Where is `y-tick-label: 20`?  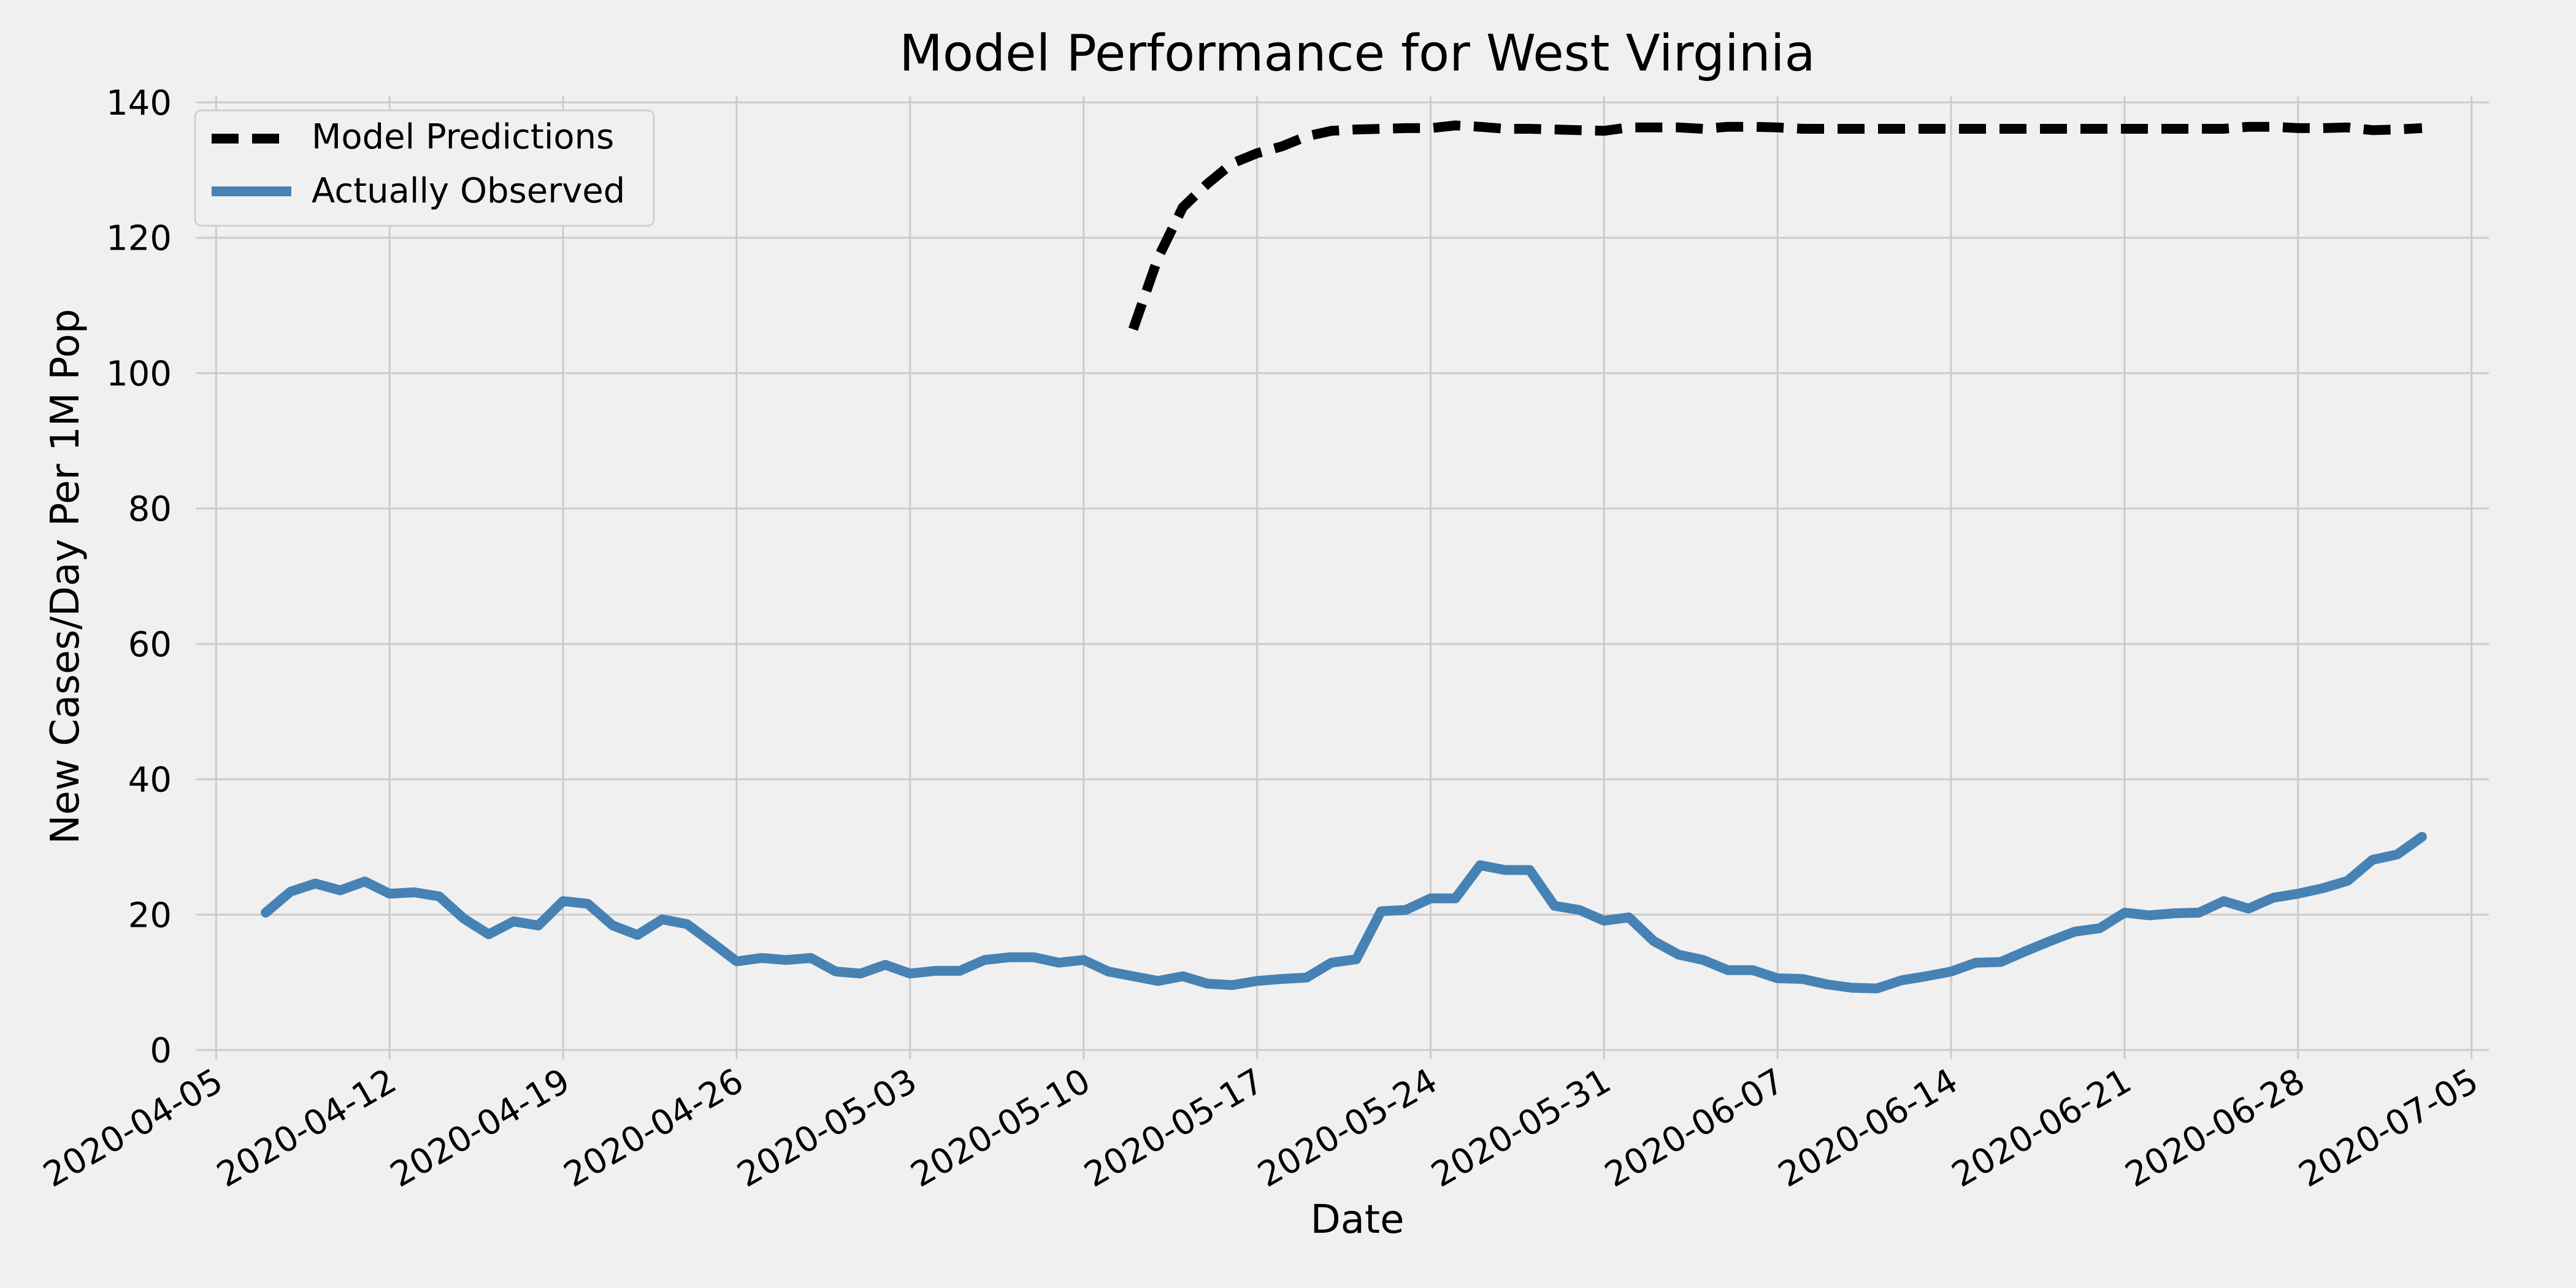
y-tick-label: 20 is located at coordinates (150, 915).